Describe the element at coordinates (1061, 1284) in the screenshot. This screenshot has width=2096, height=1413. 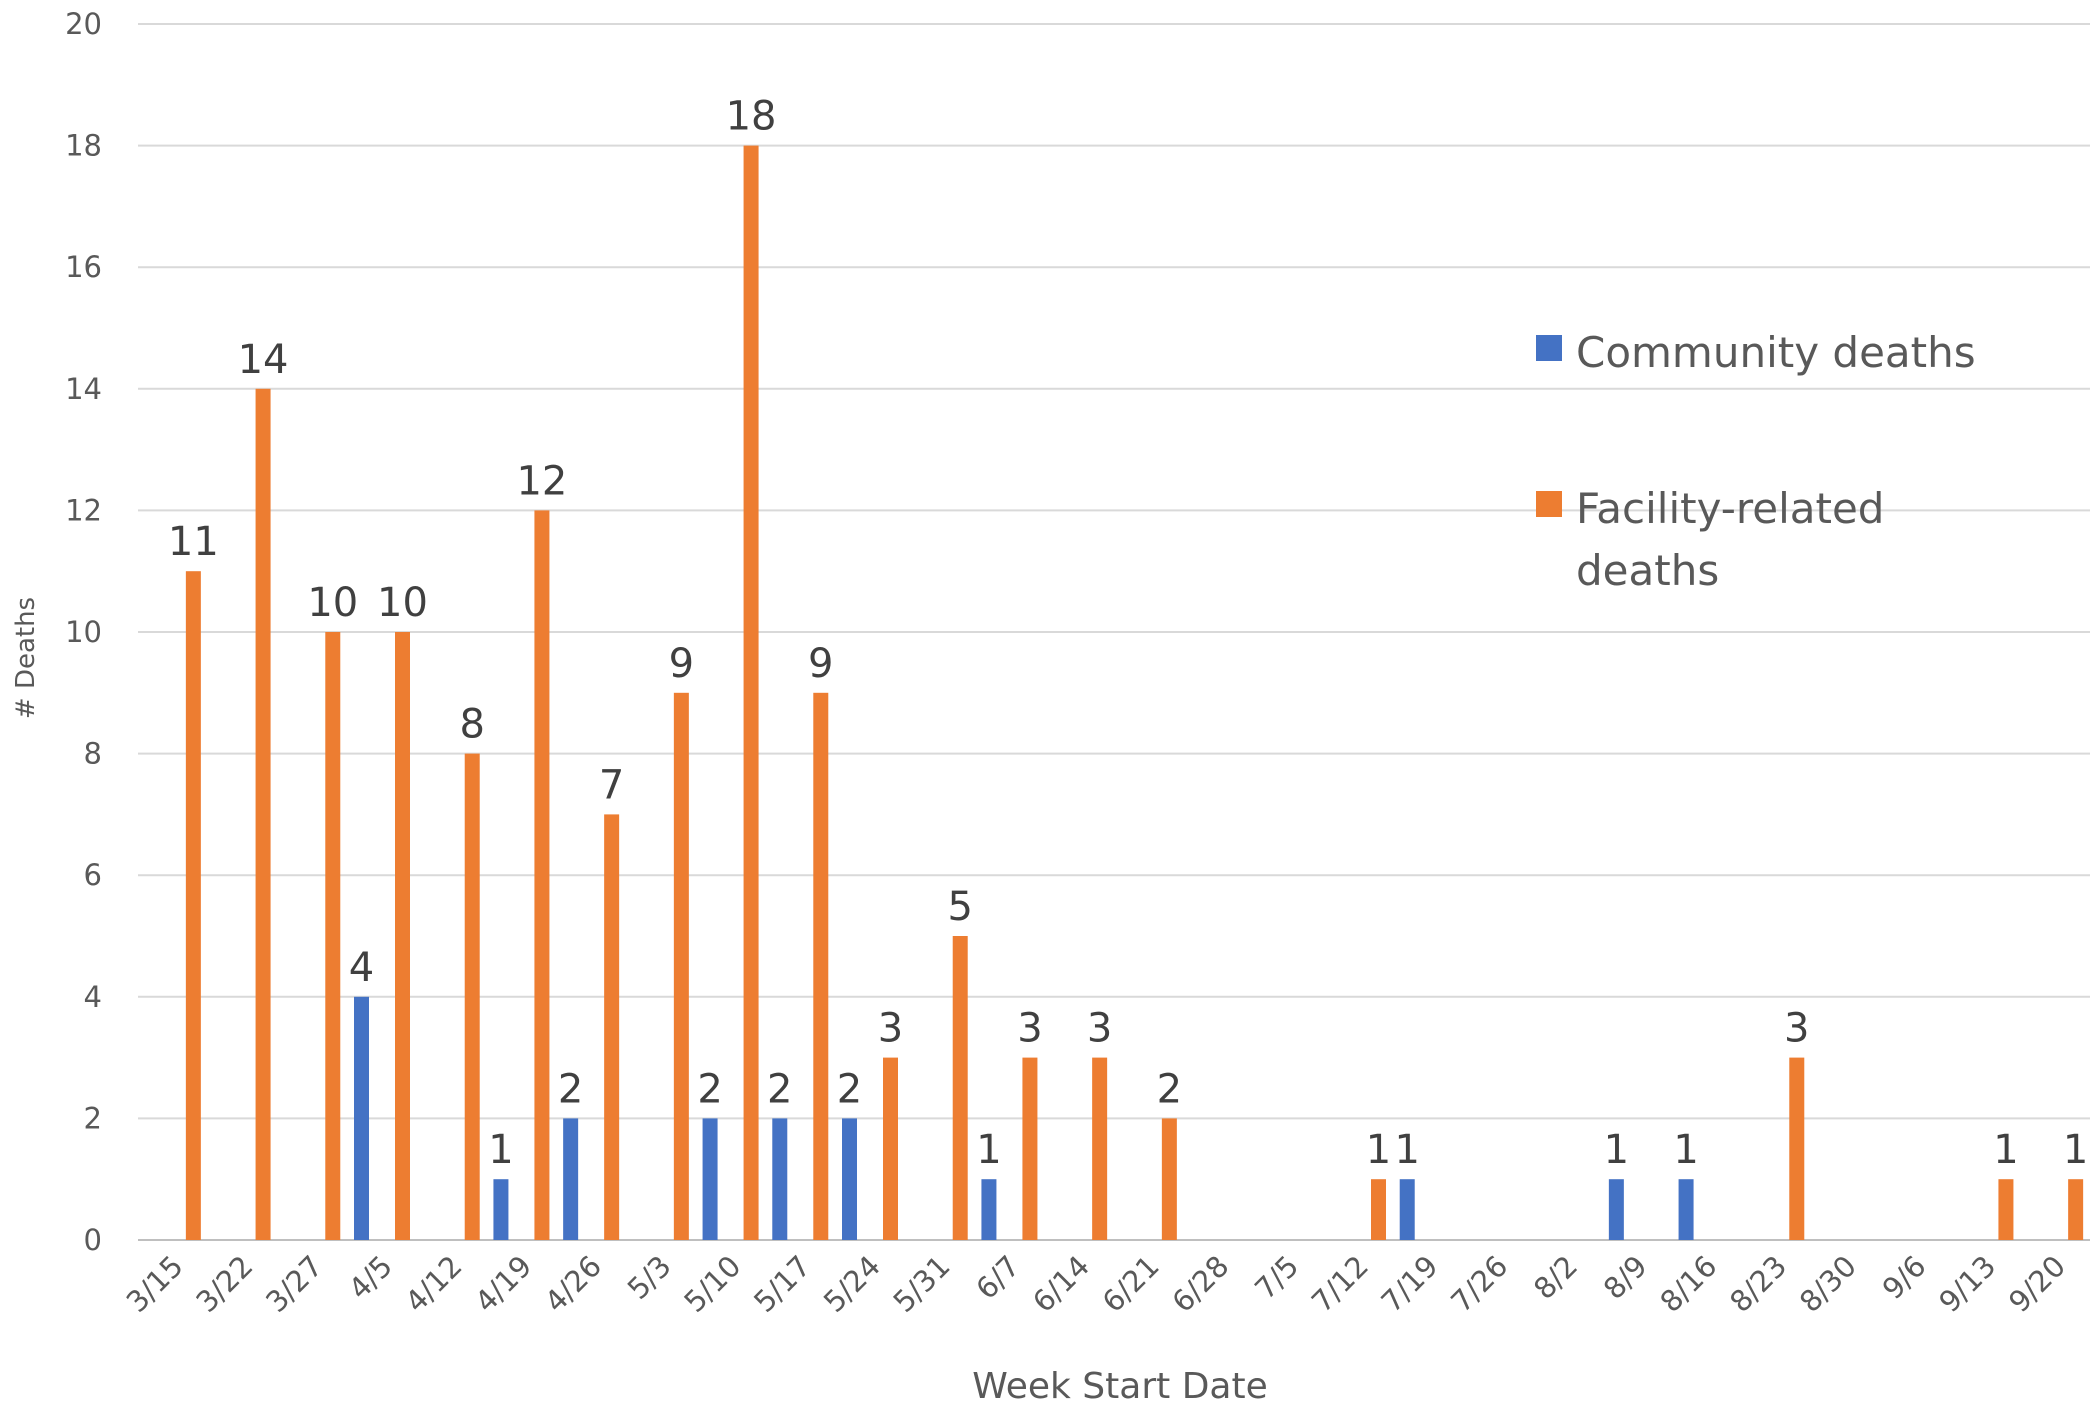
I see `x-tick-label: 6/14` at that location.